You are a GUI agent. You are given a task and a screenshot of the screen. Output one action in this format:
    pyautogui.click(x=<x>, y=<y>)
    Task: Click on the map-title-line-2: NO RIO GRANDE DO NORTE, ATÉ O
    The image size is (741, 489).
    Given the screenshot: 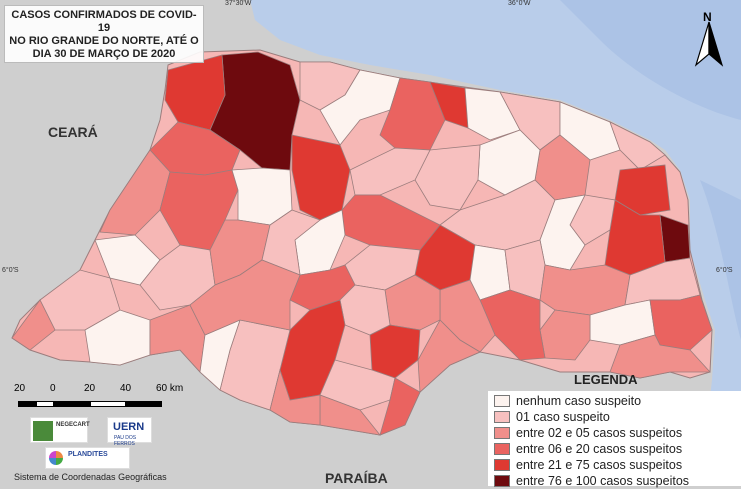 What is the action you would take?
    pyautogui.click(x=104, y=41)
    